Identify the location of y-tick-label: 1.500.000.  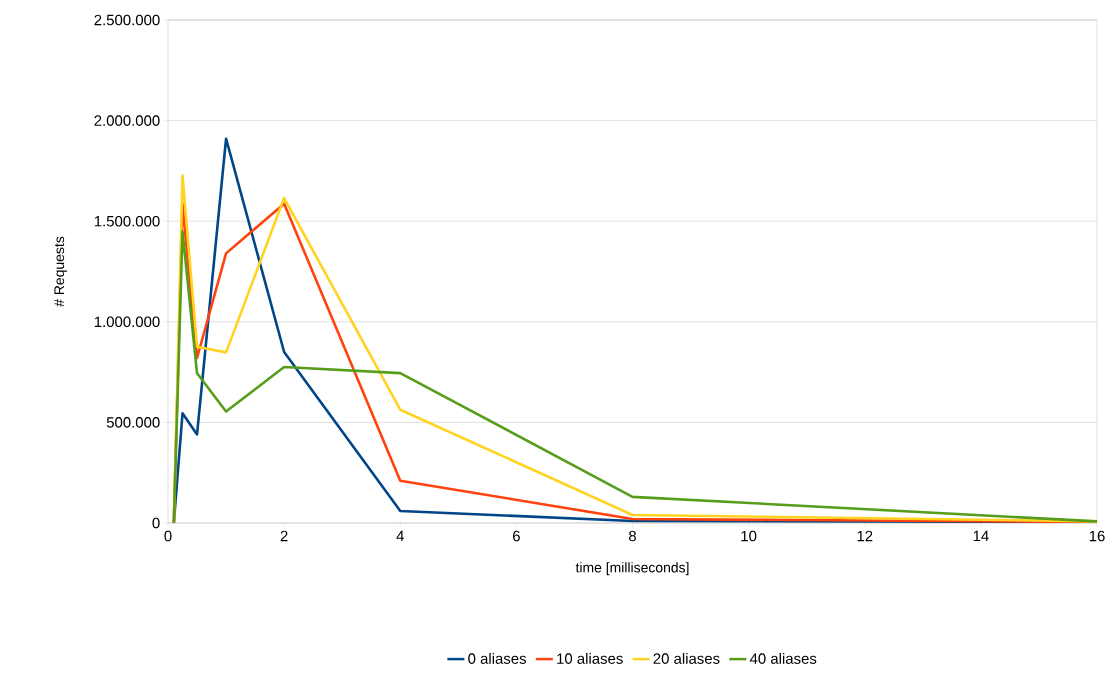
(127, 221).